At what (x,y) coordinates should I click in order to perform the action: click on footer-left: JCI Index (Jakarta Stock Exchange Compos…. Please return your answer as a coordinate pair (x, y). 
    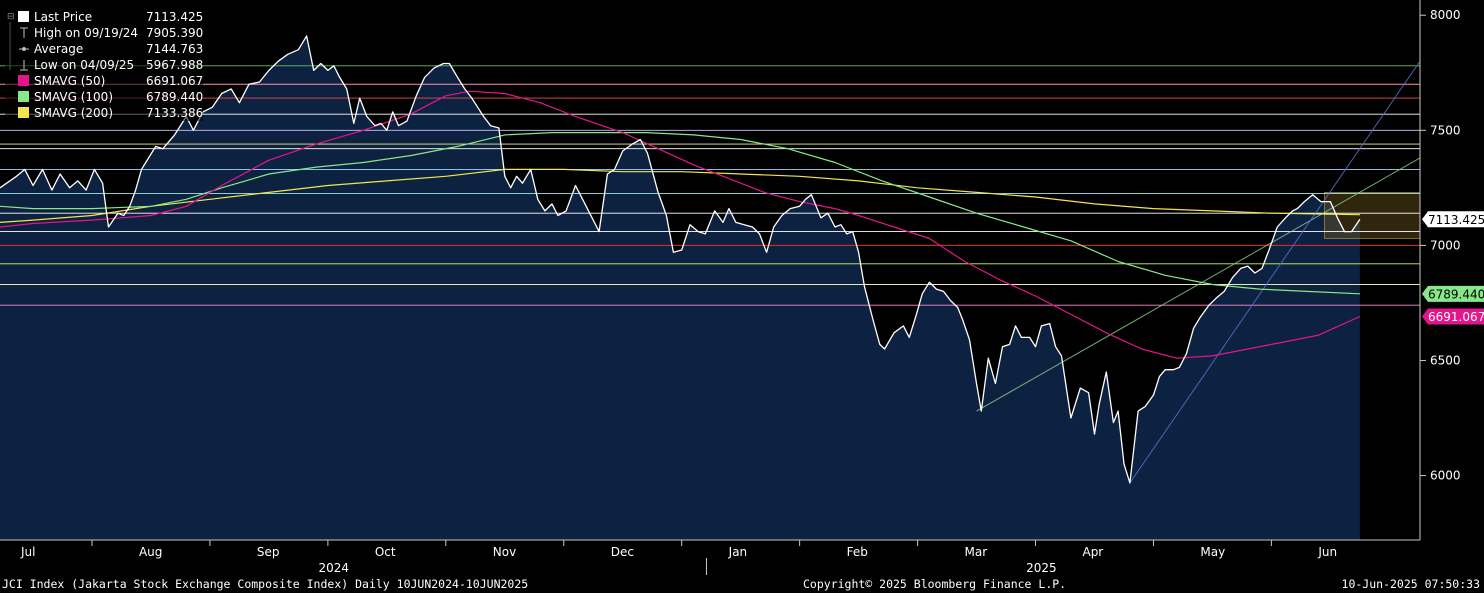
    Looking at the image, I should click on (265, 584).